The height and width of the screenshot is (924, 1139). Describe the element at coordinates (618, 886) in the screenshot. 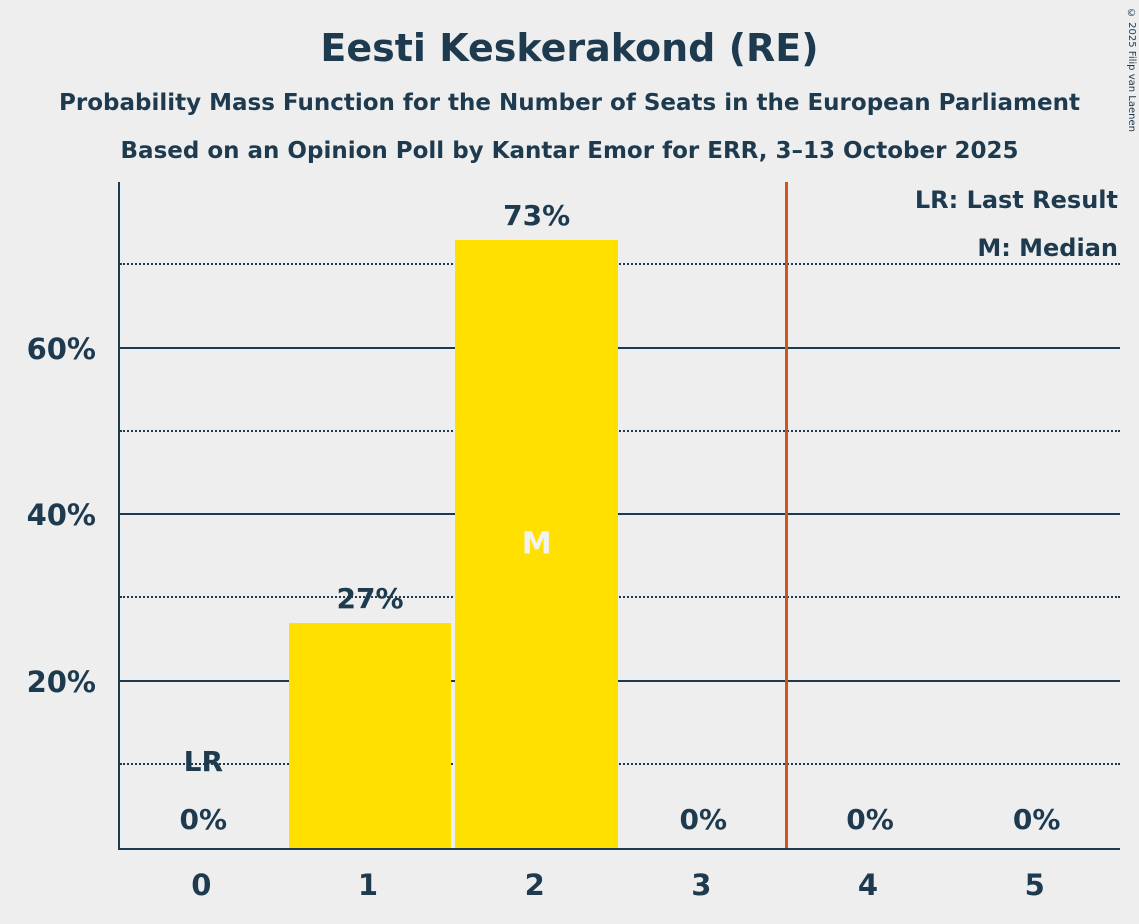

I see `x-axis-labels: 0 1 2 3 4 5` at that location.